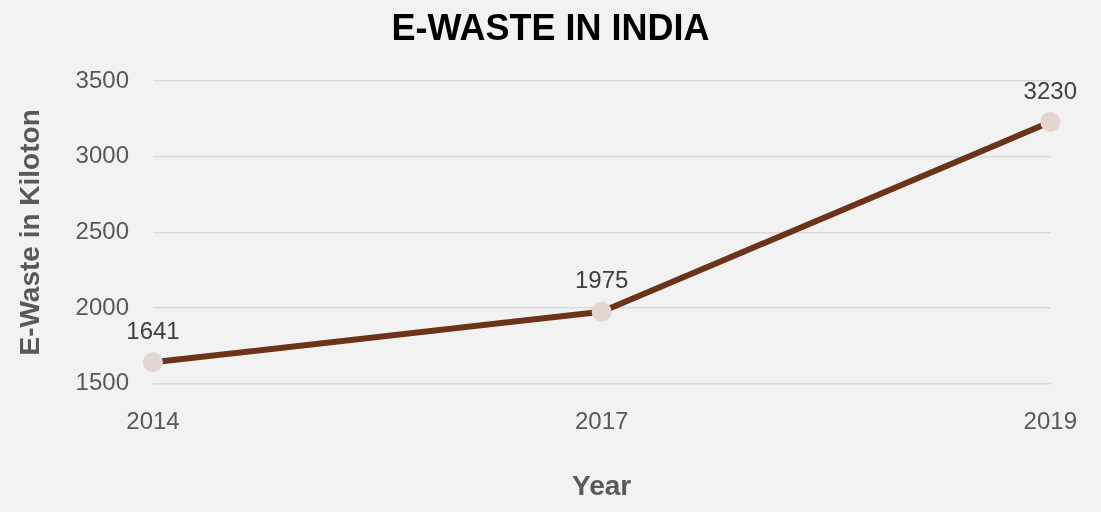  I want to click on y-tick-label: 2500, so click(102, 231).